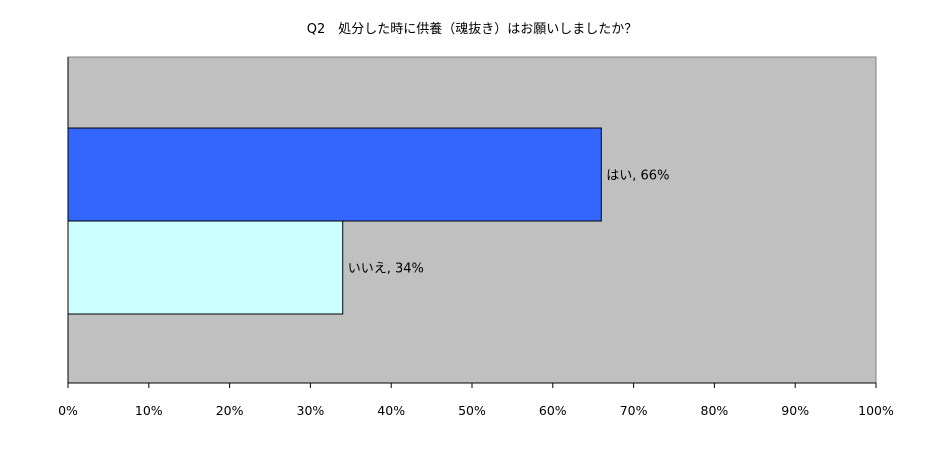 This screenshot has width=940, height=468. Describe the element at coordinates (634, 410) in the screenshot. I see `x-tick-label: 70%` at that location.